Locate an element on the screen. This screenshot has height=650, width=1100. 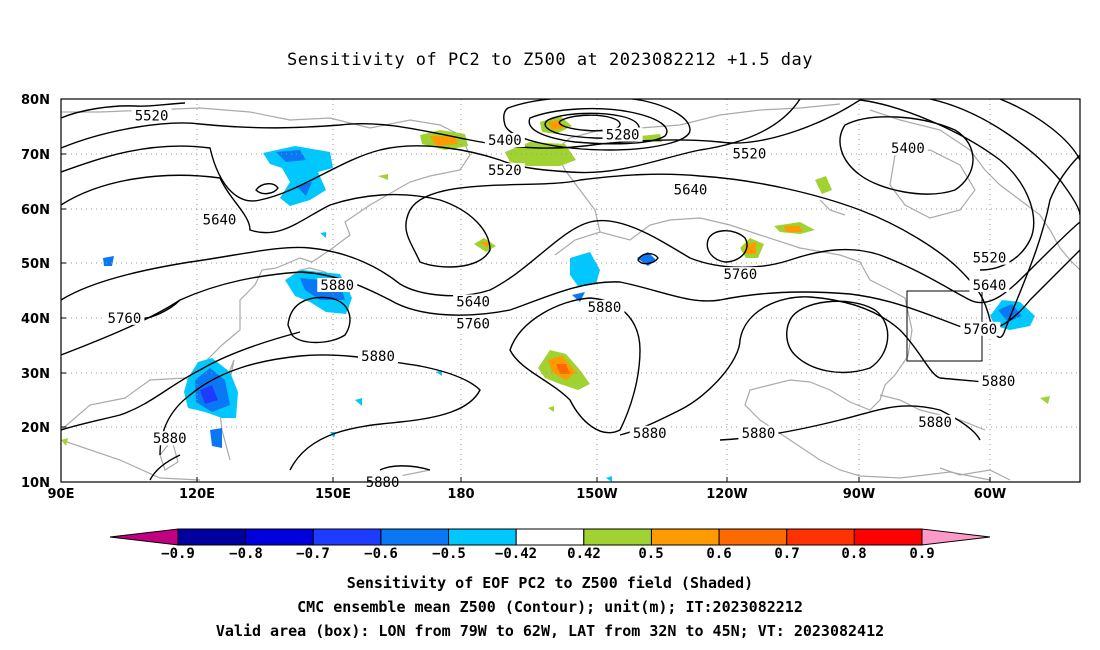
contour-label: 5280 is located at coordinates (623, 136).